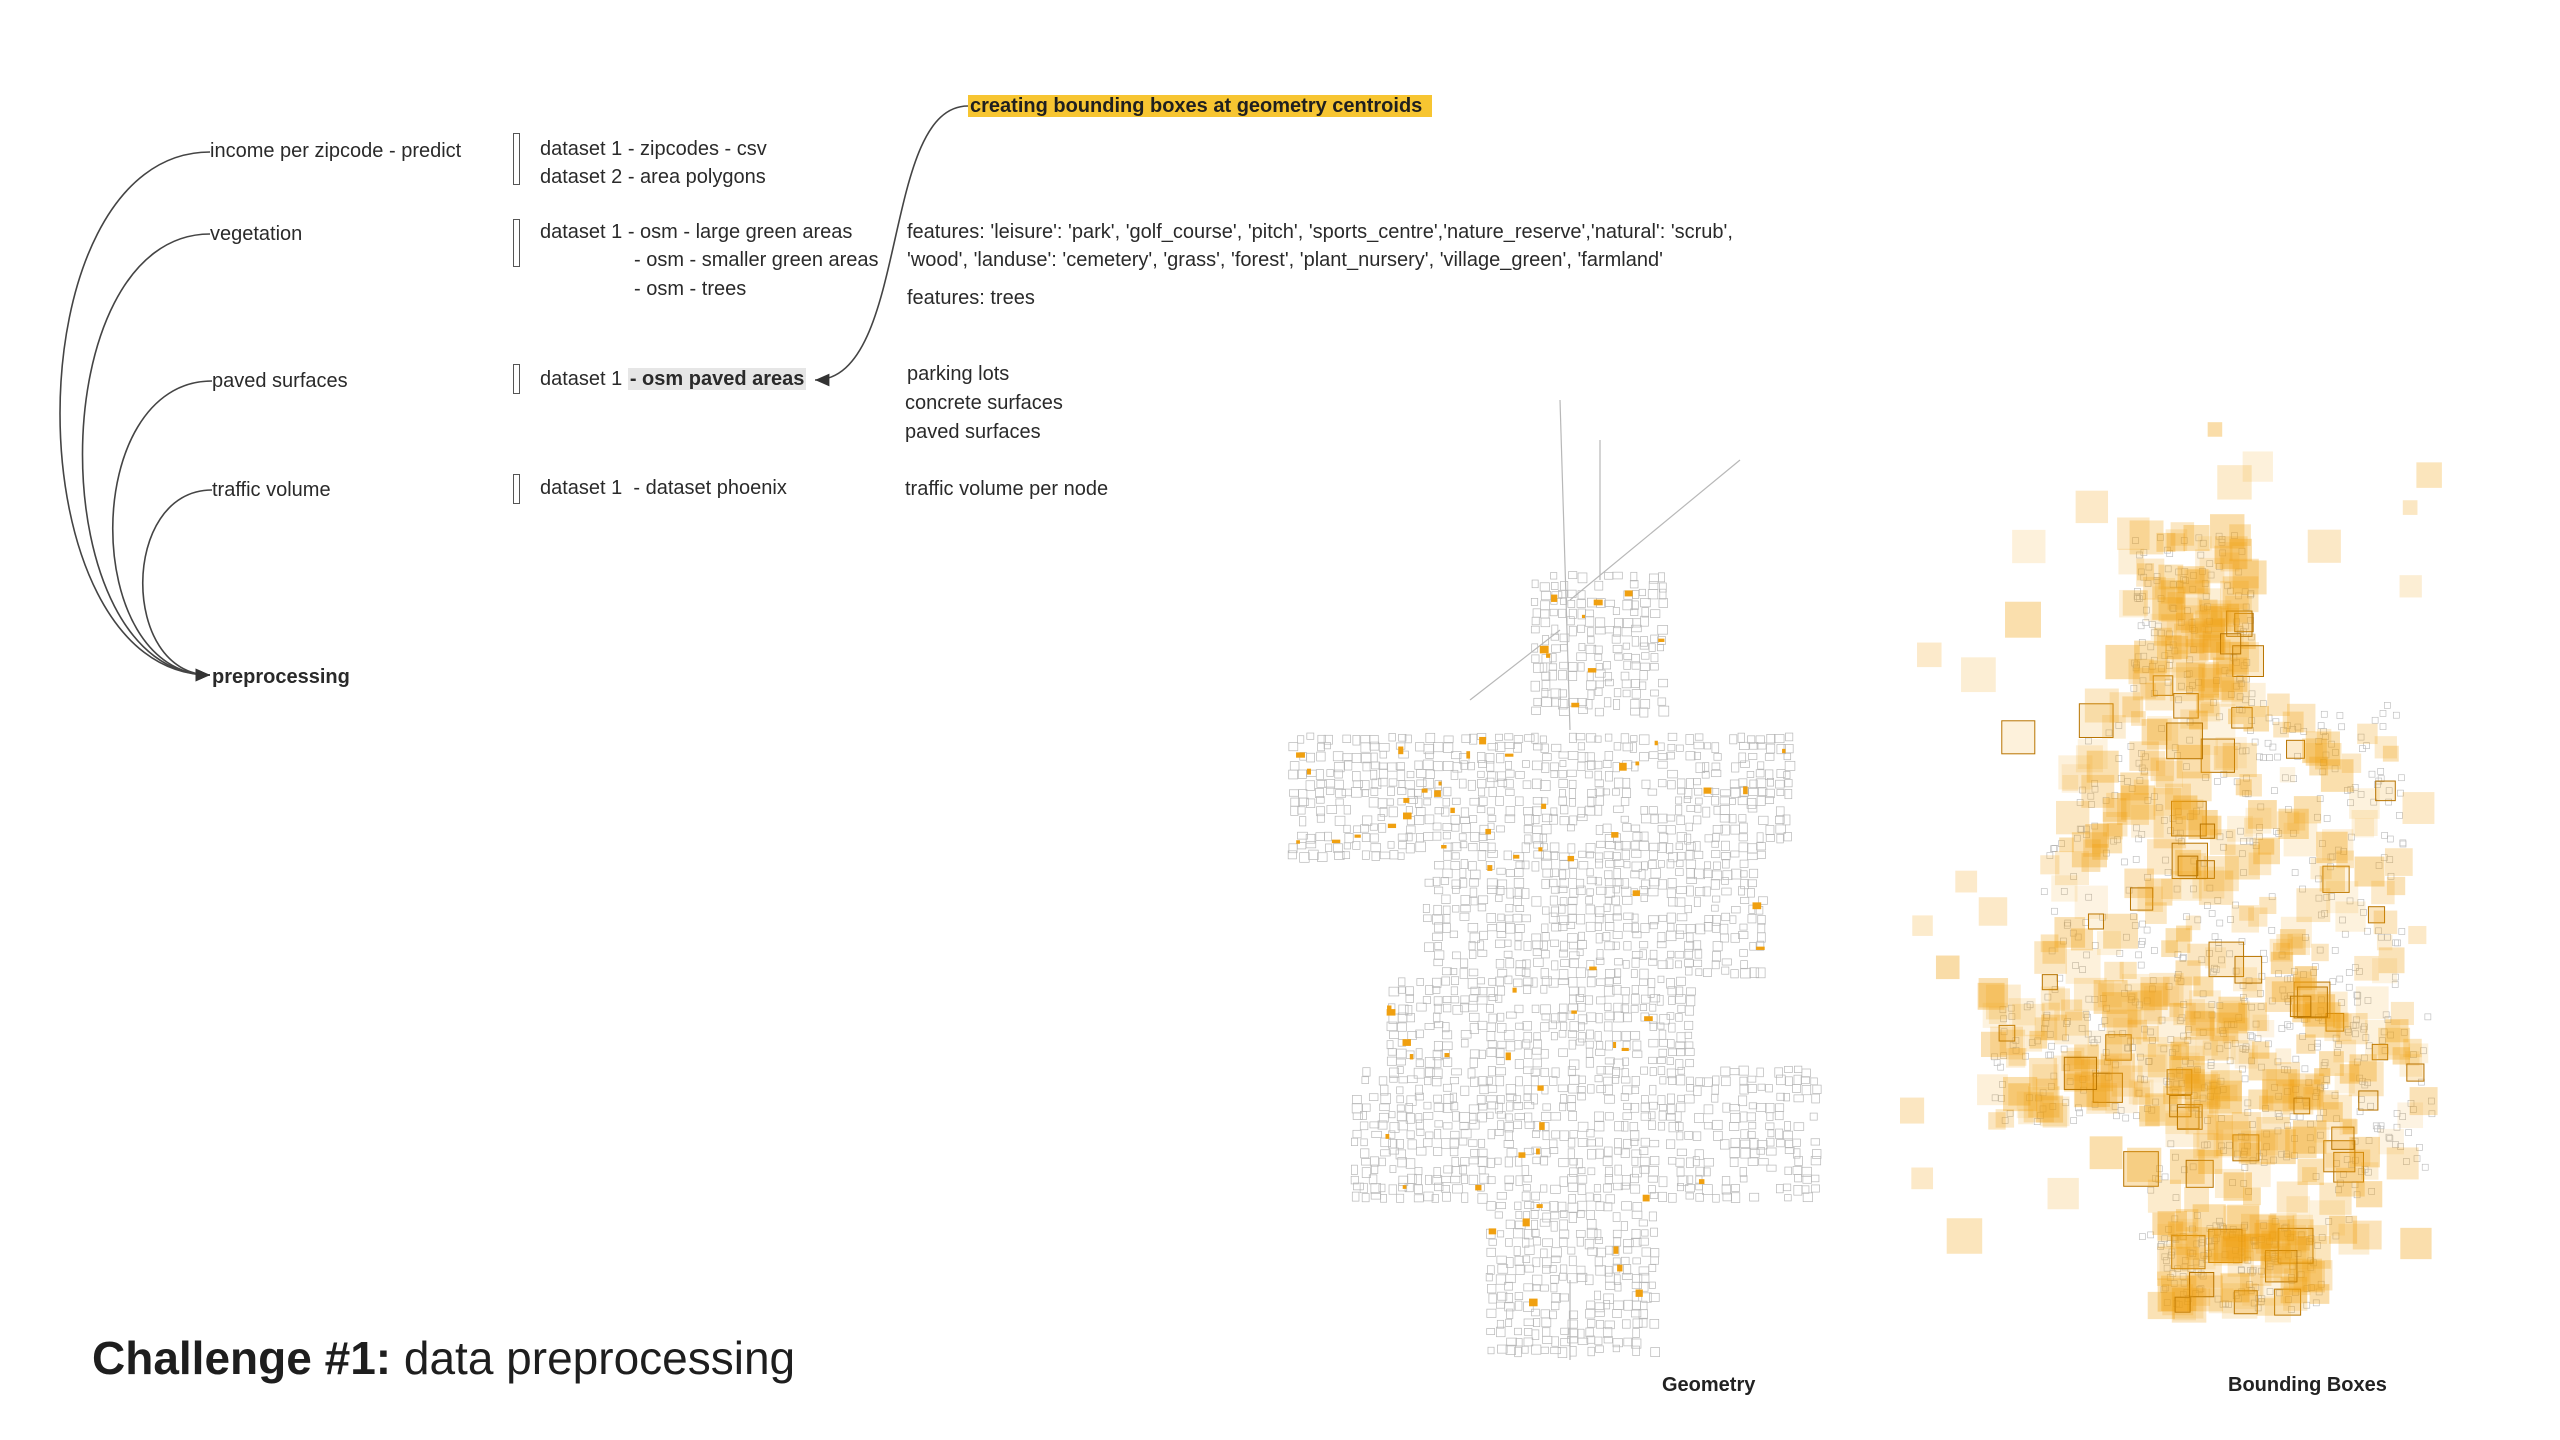  What do you see at coordinates (1515, 665) in the screenshot?
I see `road-line` at bounding box center [1515, 665].